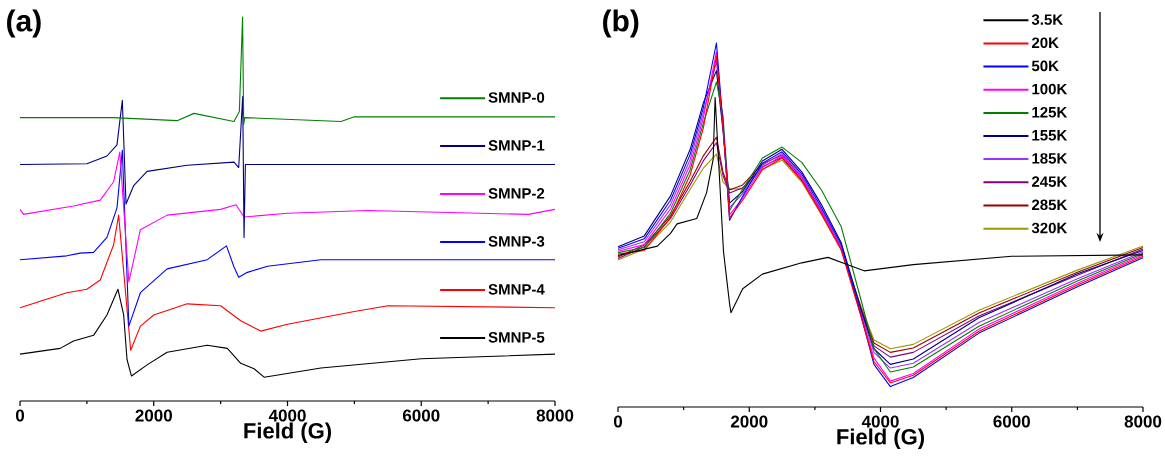 This screenshot has width=1165, height=468. I want to click on legend-label: 50K, so click(1045, 66).